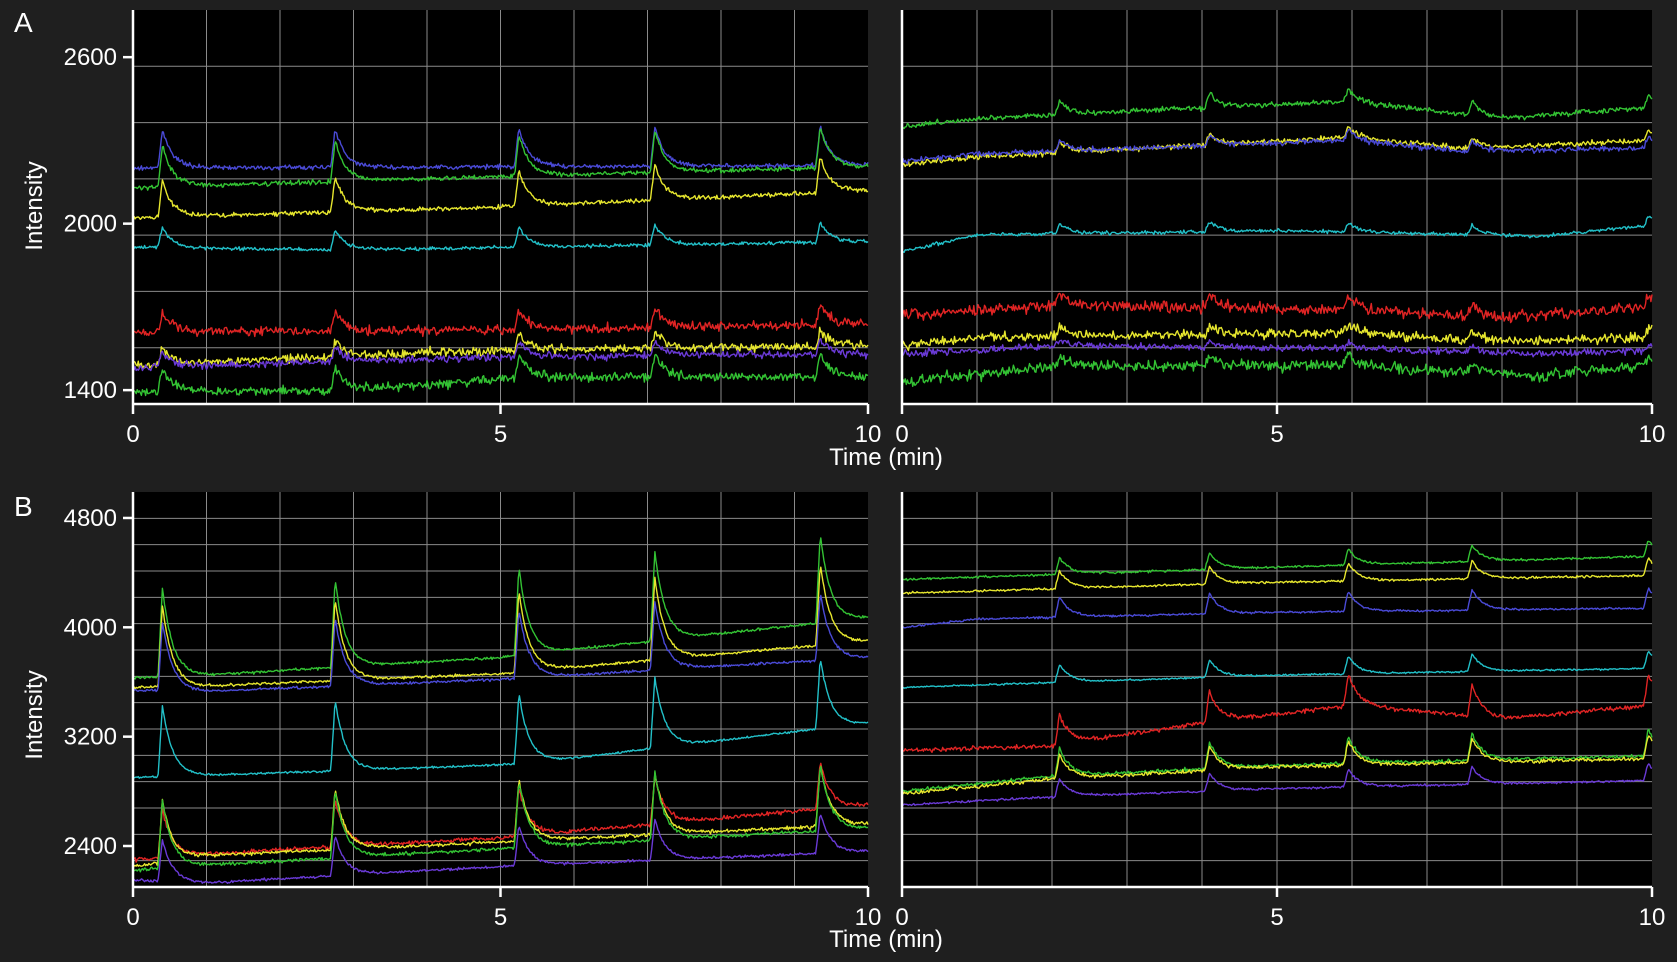 Image resolution: width=1677 pixels, height=962 pixels. I want to click on y-tick-label: 2000, so click(90, 224).